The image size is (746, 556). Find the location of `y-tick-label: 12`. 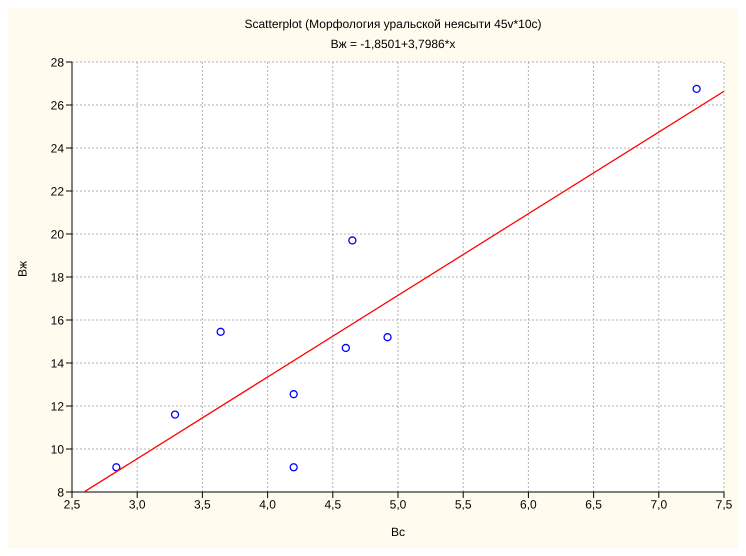

y-tick-label: 12 is located at coordinates (57, 406).